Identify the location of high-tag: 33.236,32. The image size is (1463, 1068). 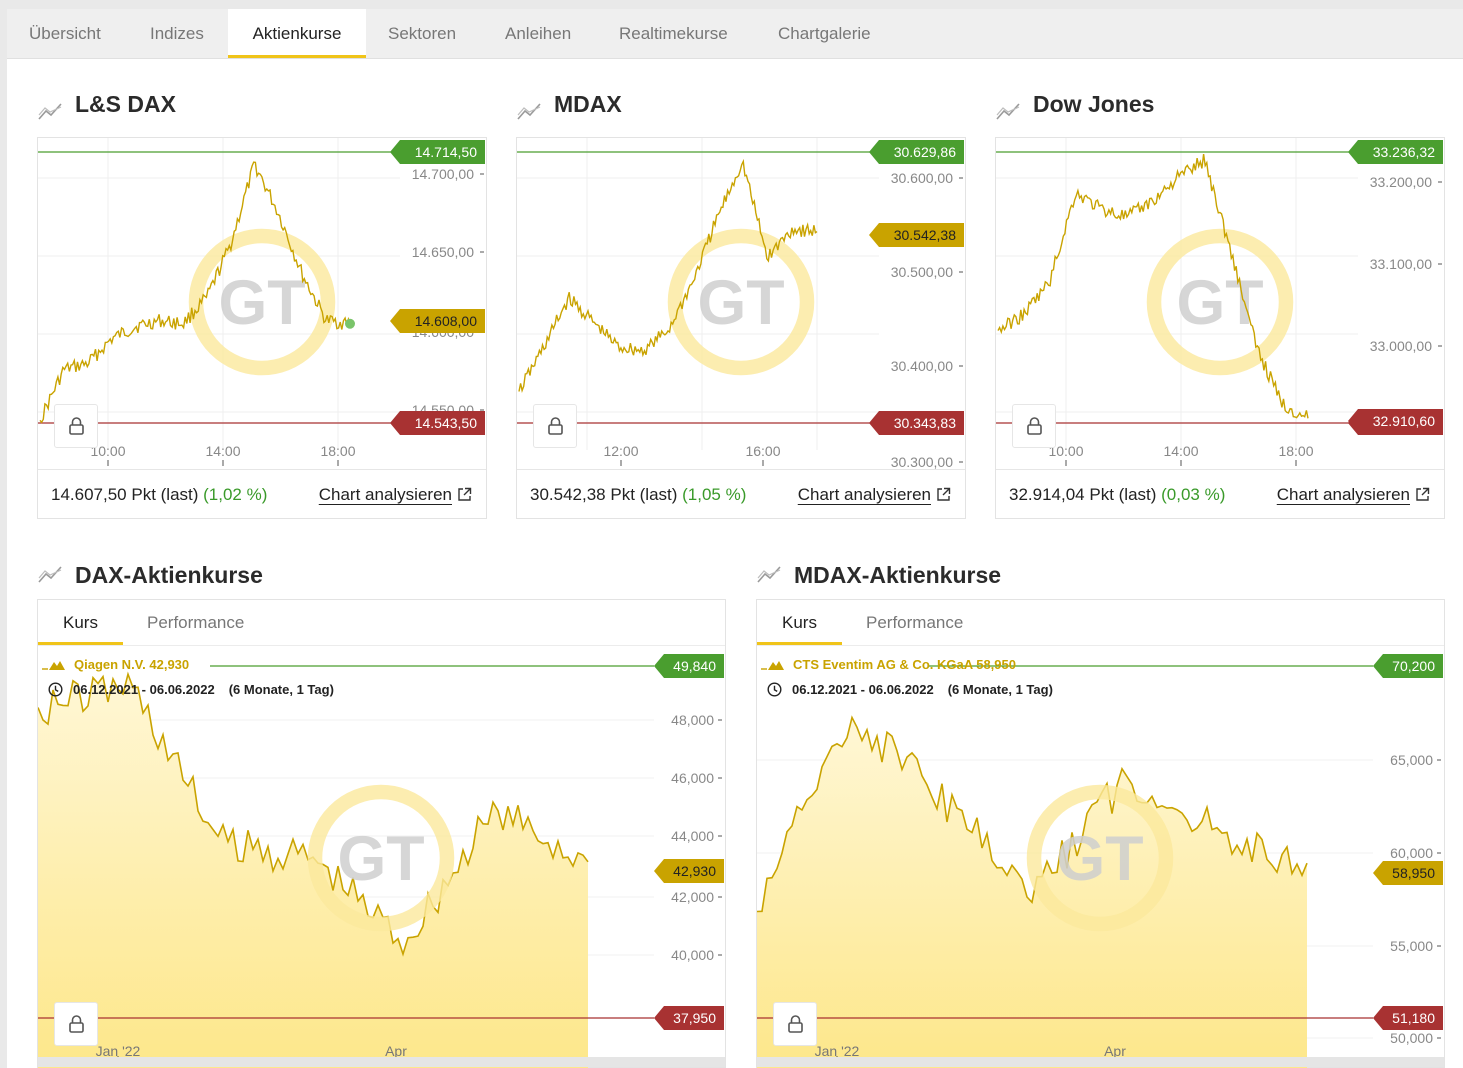
(1395, 152).